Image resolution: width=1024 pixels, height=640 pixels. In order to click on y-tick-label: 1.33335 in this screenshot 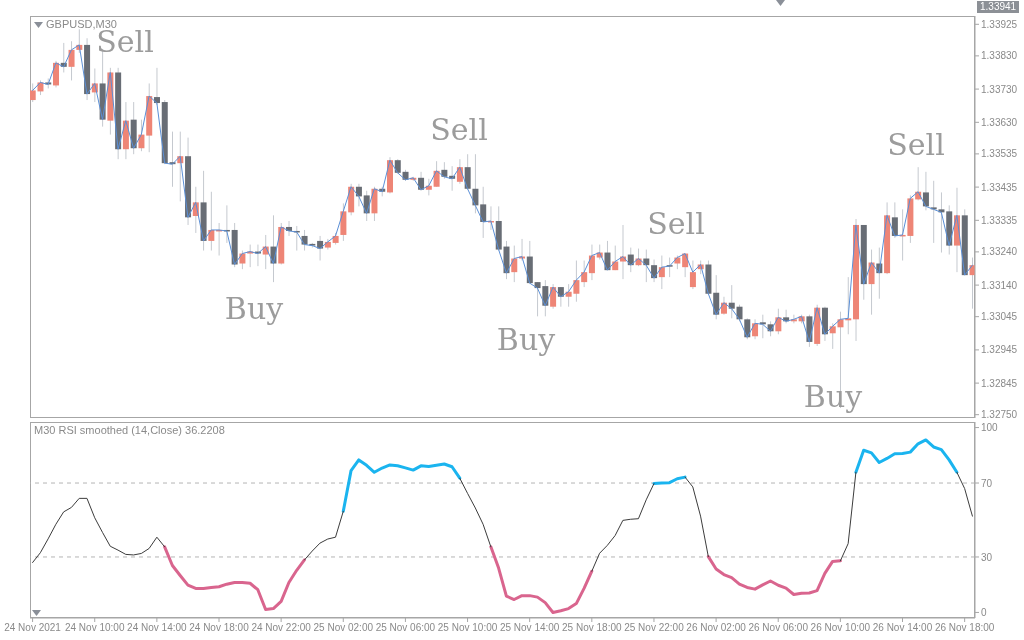, I will do `click(999, 220)`.